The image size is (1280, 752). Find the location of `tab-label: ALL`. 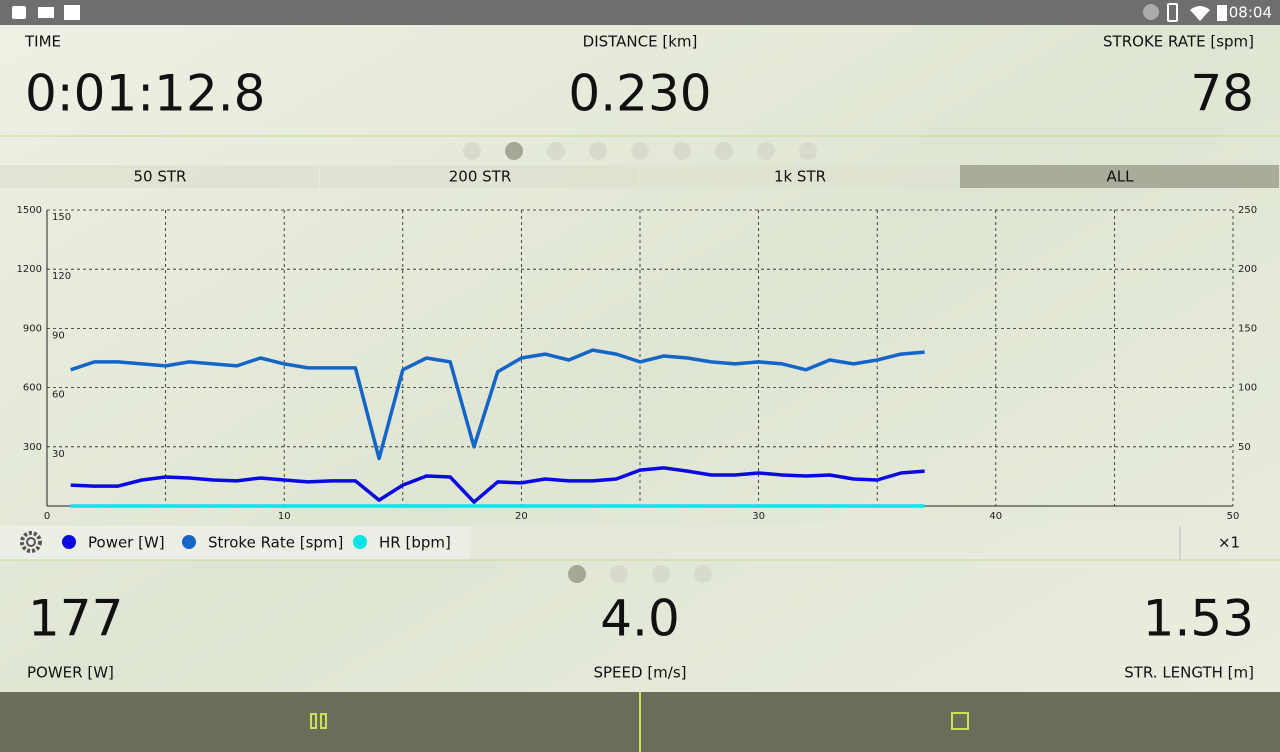

tab-label: ALL is located at coordinates (1121, 177).